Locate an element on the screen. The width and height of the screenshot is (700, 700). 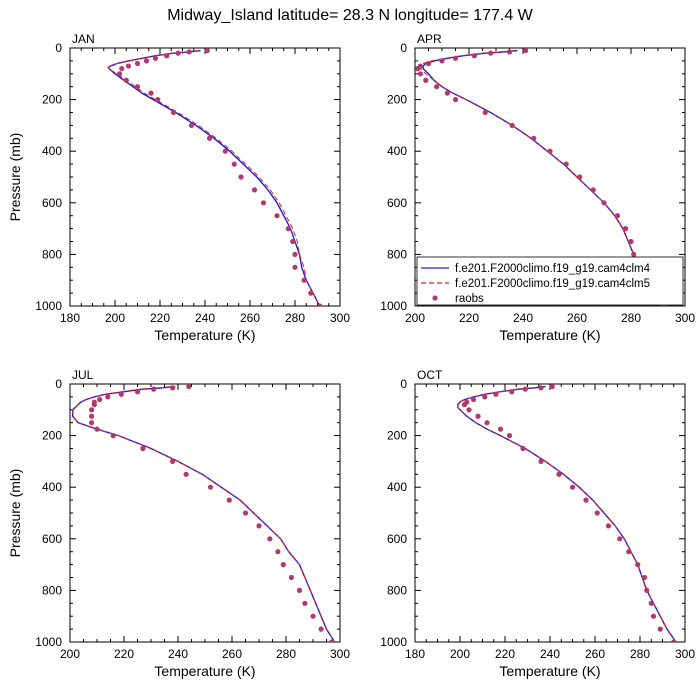
x-tick-label-apr: 260 is located at coordinates (577, 318).